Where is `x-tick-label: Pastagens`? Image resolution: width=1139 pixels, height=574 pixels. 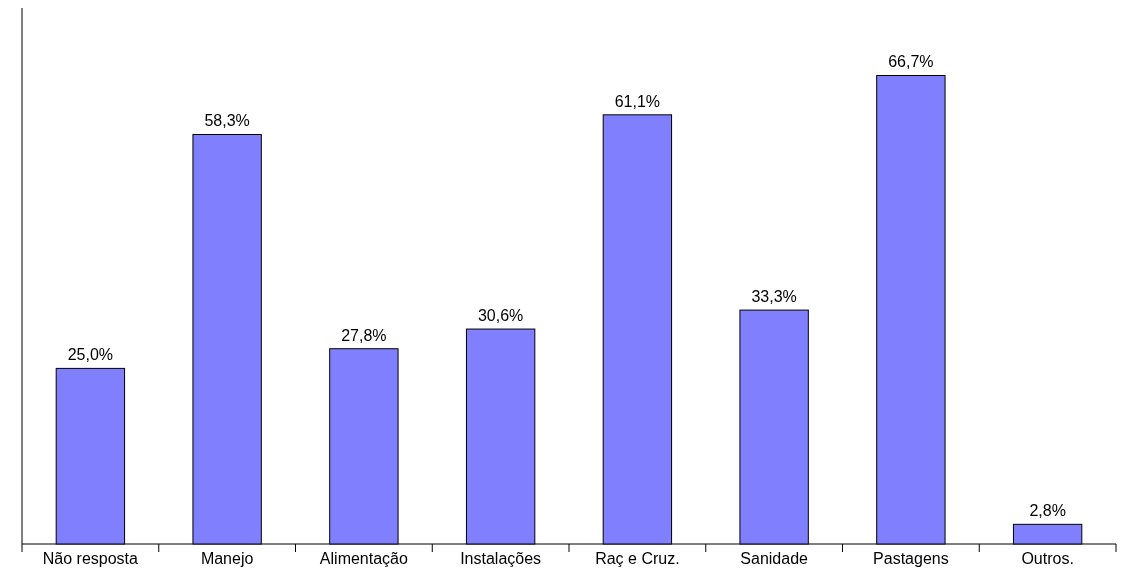
x-tick-label: Pastagens is located at coordinates (911, 558).